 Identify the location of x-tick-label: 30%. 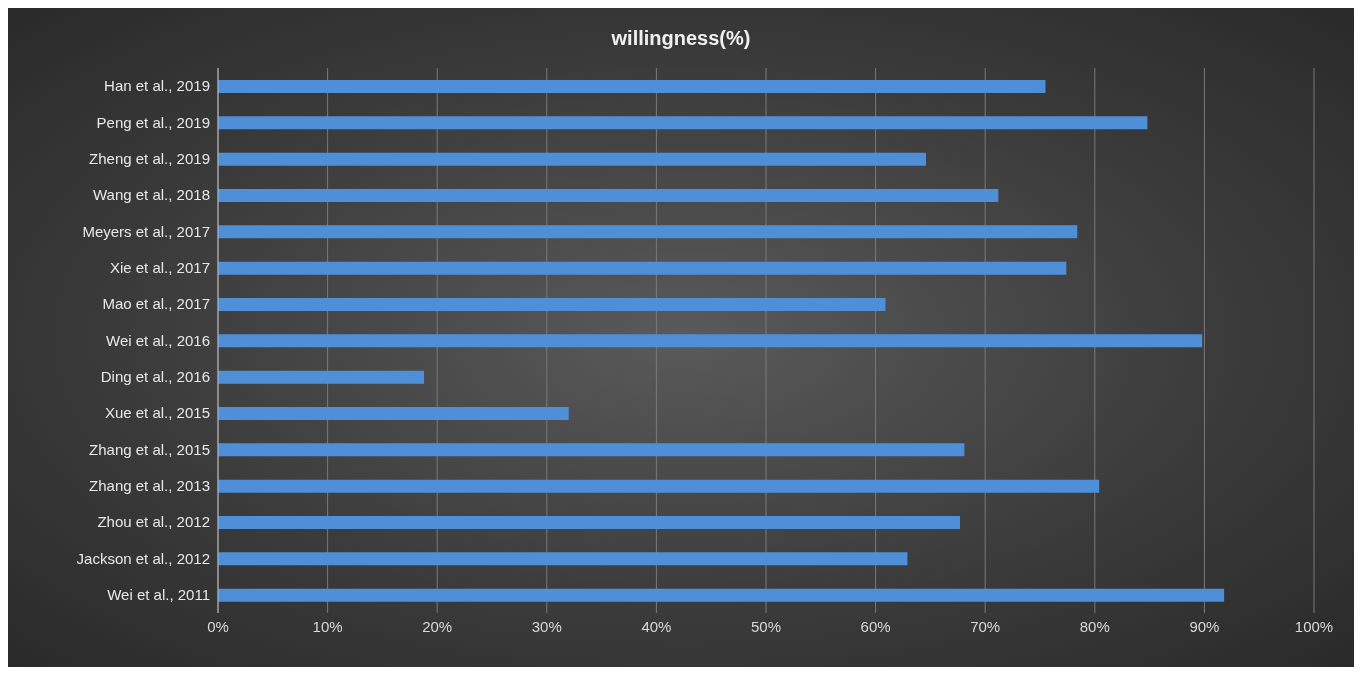
(546, 626).